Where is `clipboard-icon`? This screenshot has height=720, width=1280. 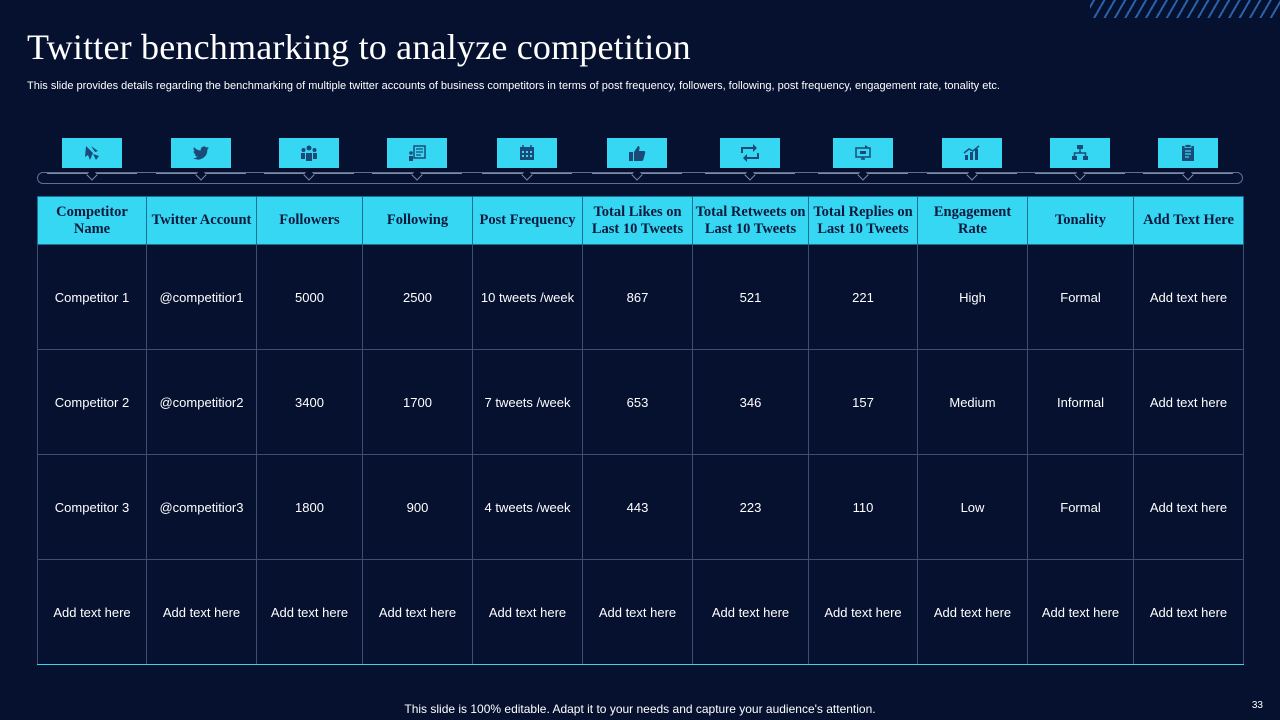
clipboard-icon is located at coordinates (1188, 153).